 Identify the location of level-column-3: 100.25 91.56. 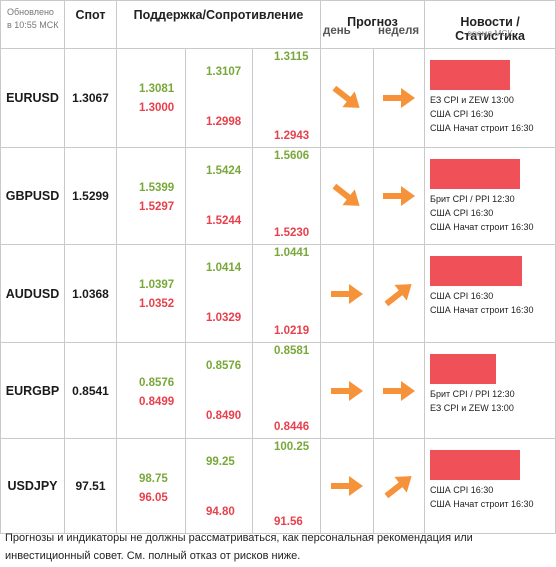
(286, 486).